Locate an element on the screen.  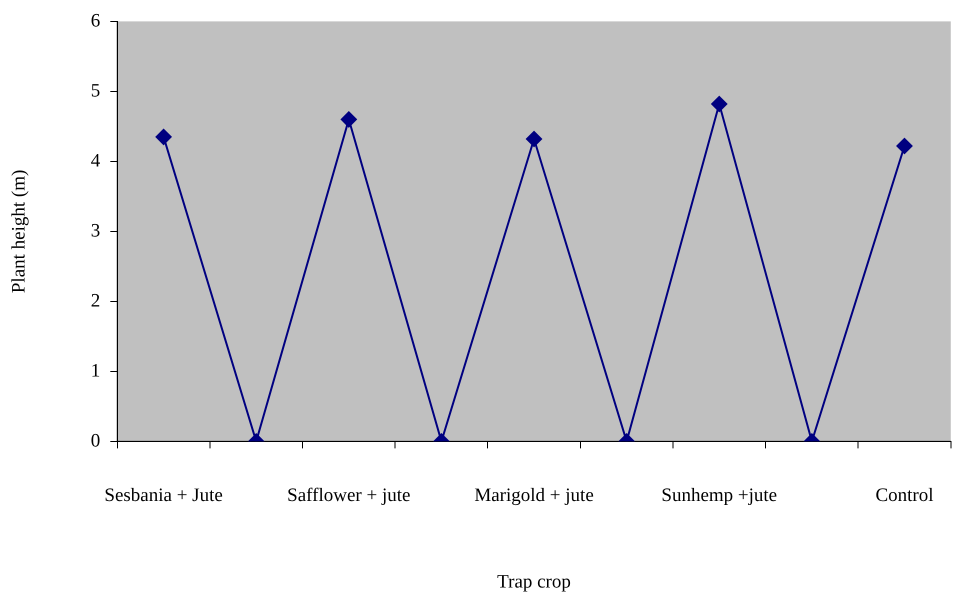
x-tick-label: Control is located at coordinates (904, 495).